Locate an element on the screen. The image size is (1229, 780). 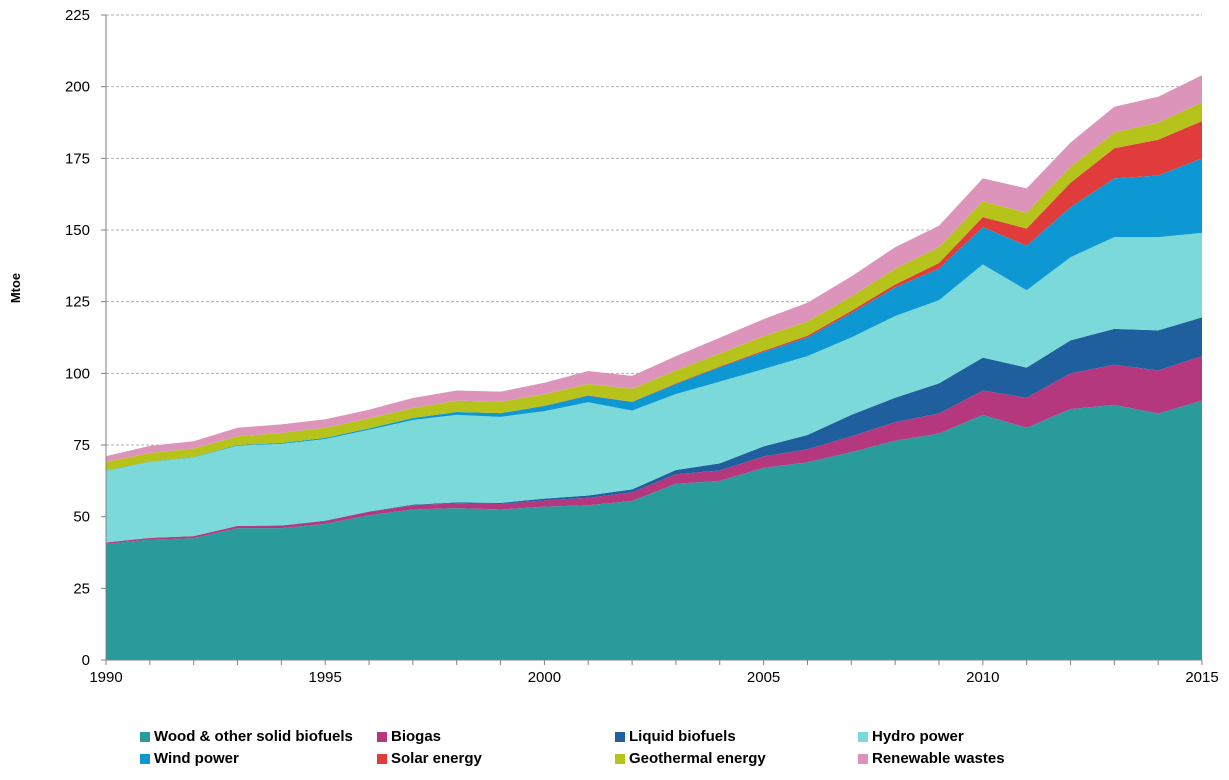
legend-item: Biogas is located at coordinates (409, 736).